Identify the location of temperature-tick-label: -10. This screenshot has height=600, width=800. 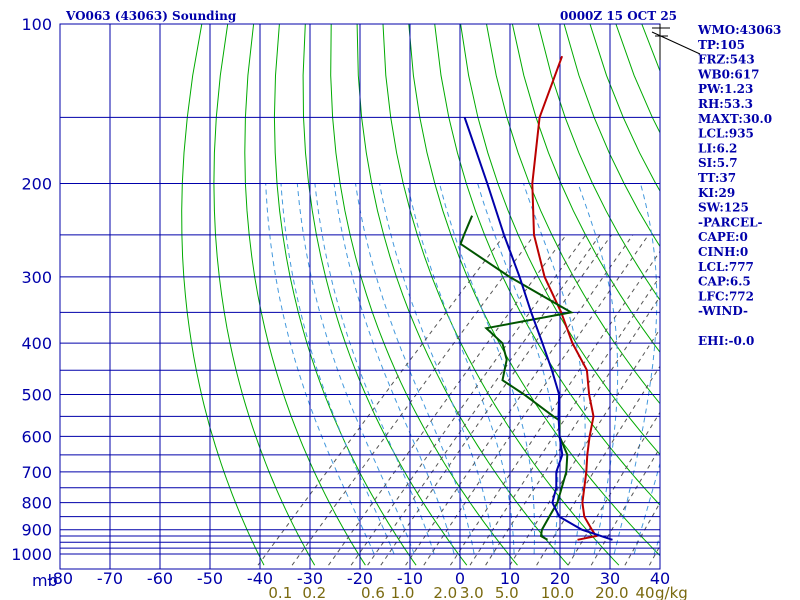
(410, 578).